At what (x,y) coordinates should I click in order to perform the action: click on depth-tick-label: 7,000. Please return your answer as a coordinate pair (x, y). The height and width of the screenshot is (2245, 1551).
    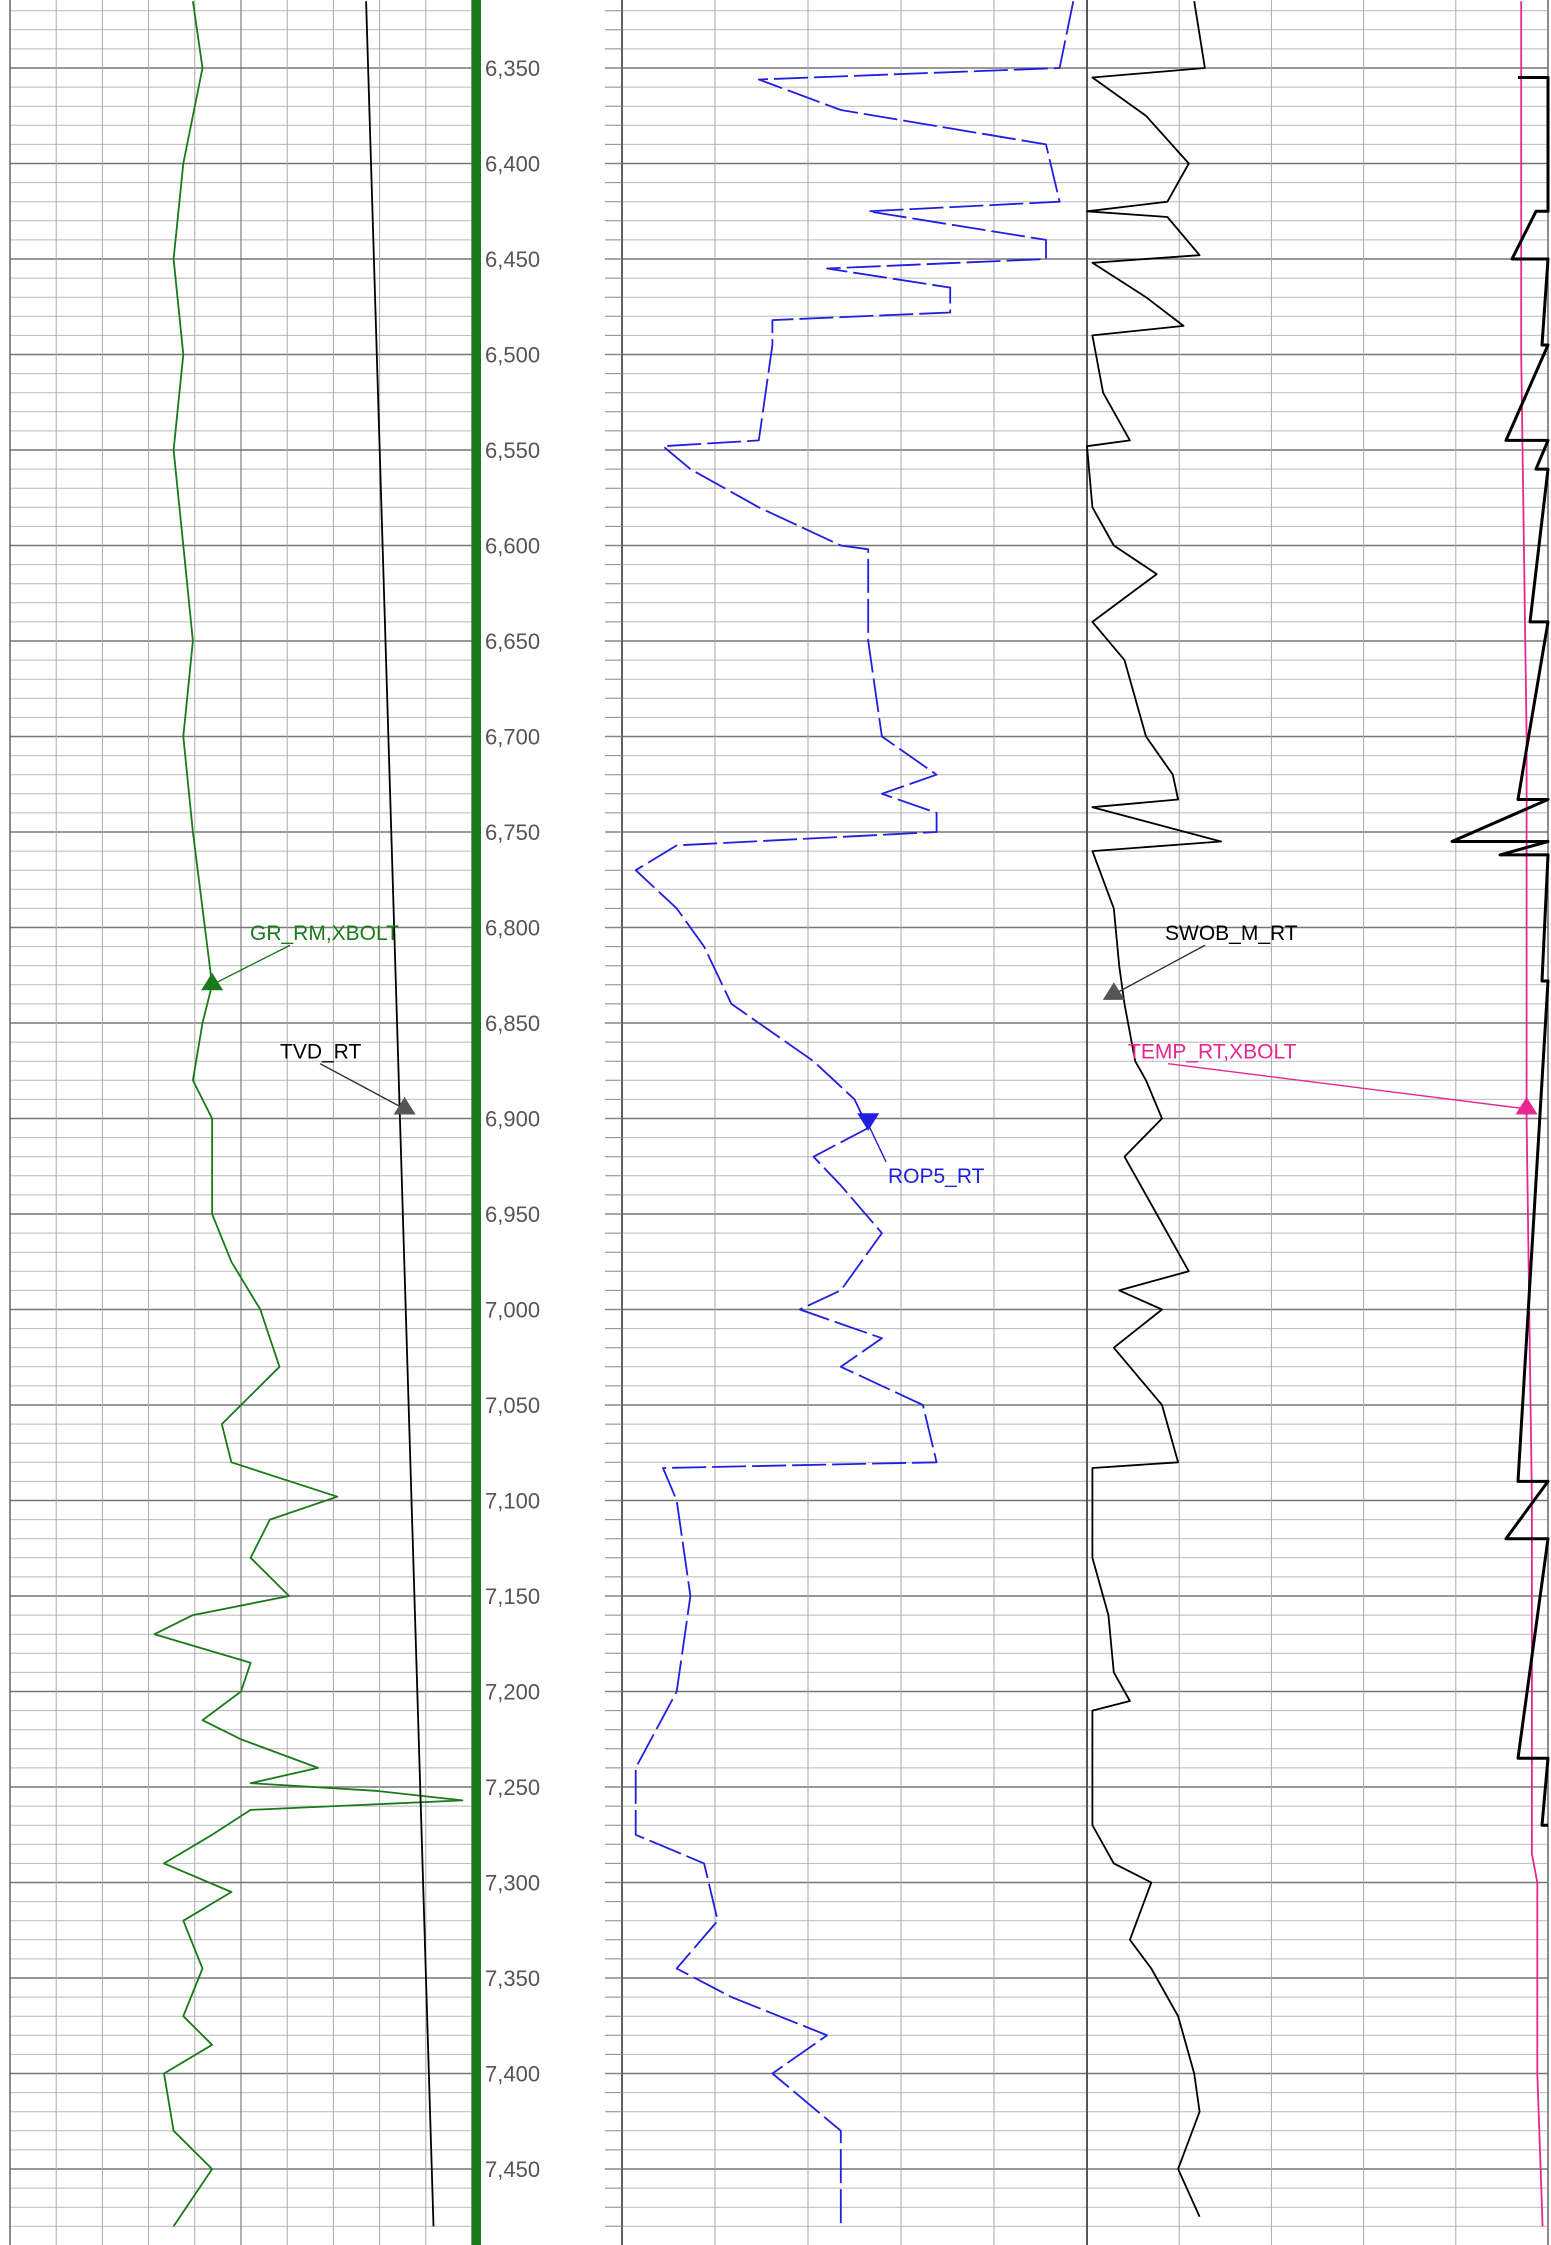
    Looking at the image, I should click on (512, 1310).